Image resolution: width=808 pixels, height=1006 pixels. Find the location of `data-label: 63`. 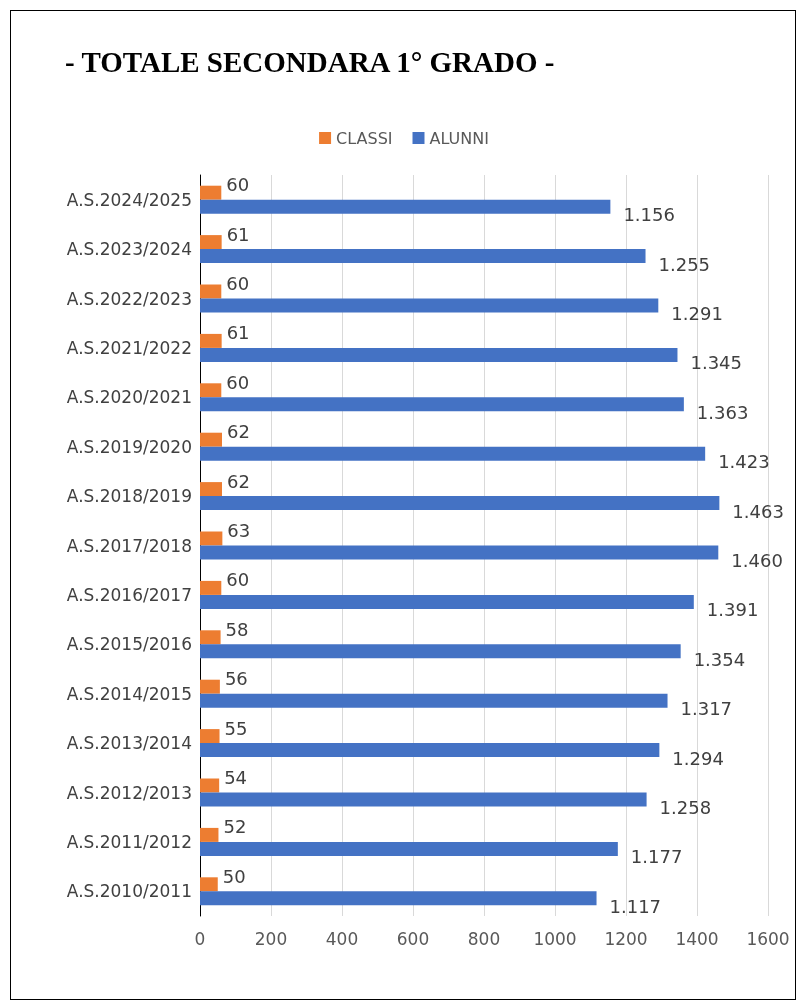

data-label: 63 is located at coordinates (239, 530).